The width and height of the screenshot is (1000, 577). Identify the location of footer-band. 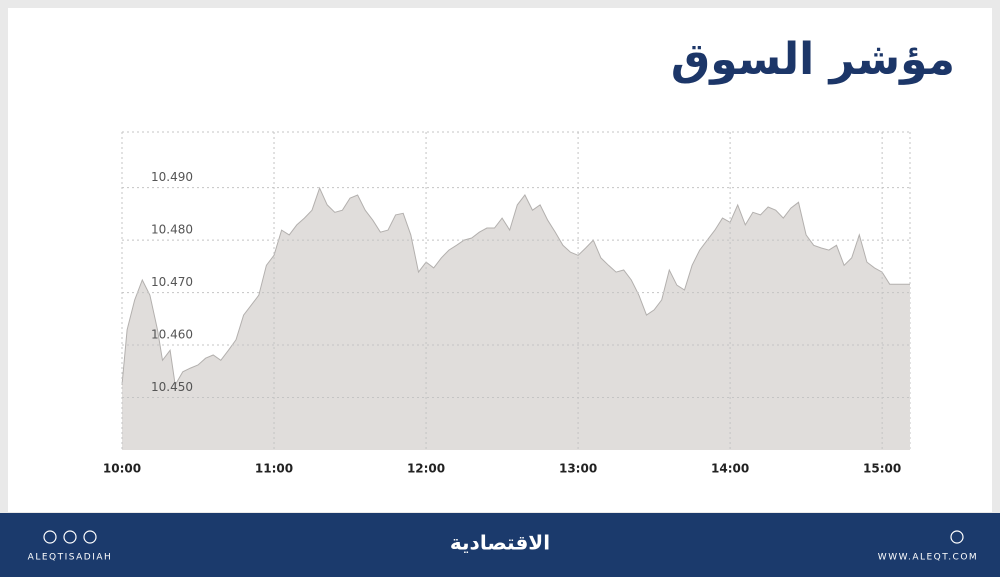
(500, 545).